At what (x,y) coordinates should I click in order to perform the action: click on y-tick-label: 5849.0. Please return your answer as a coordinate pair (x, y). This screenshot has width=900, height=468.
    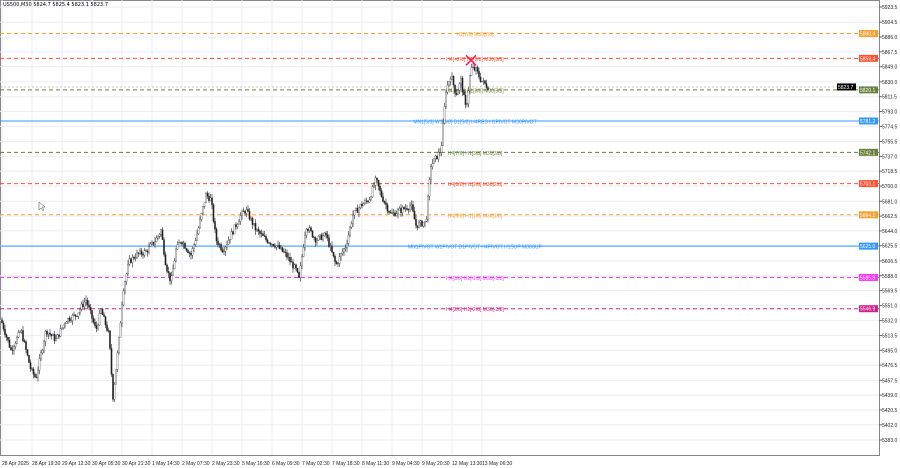
    Looking at the image, I should click on (890, 68).